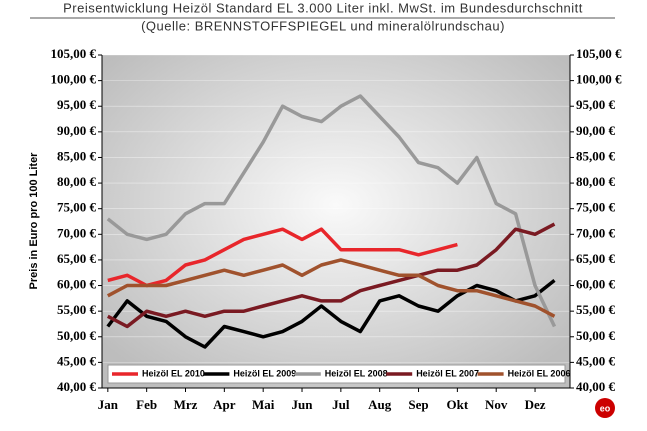  What do you see at coordinates (458, 404) in the screenshot?
I see `x-tick-label: Okt` at bounding box center [458, 404].